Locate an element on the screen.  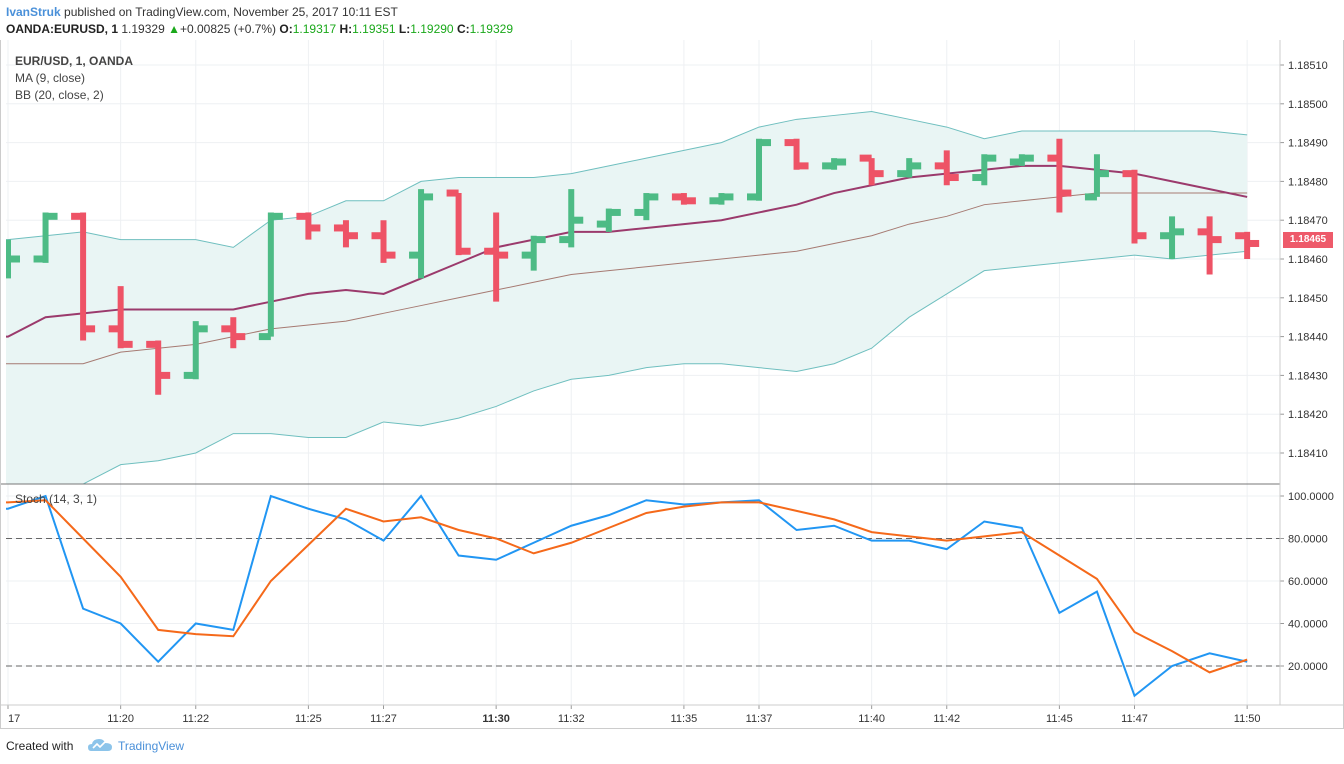
high-label: H: is located at coordinates (346, 29).